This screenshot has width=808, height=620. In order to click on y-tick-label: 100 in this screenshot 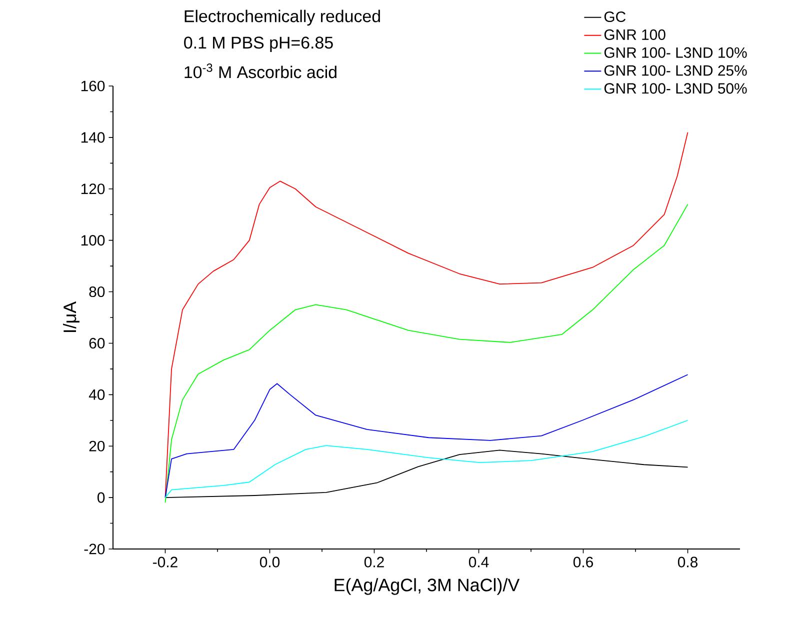, I will do `click(93, 240)`.